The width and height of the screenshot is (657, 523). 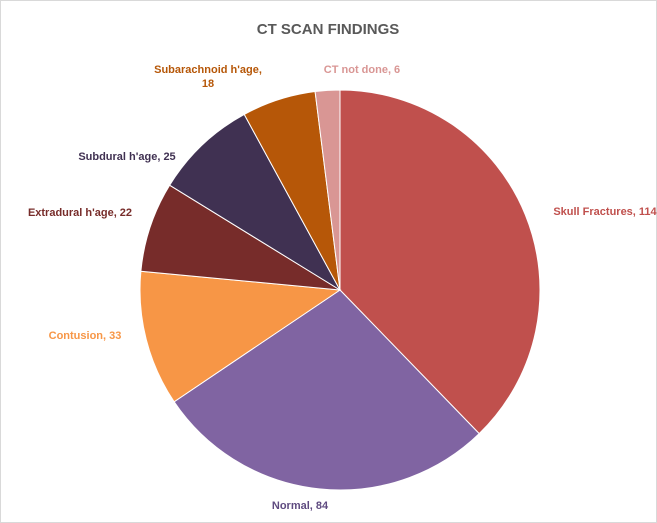 I want to click on data-label: CT not done, 6, so click(x=362, y=70).